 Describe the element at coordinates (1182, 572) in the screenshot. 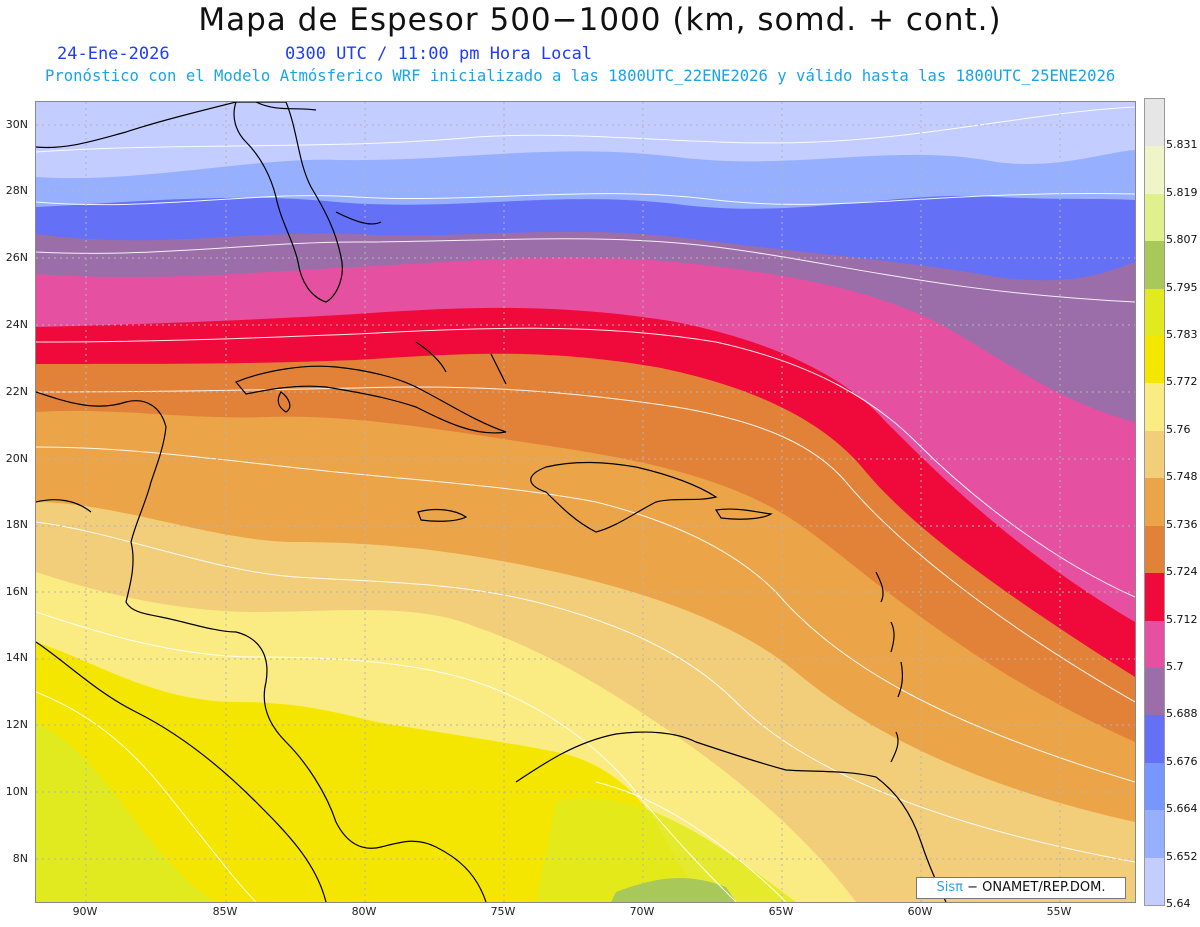

I see `legend-level-label: 5.724` at that location.